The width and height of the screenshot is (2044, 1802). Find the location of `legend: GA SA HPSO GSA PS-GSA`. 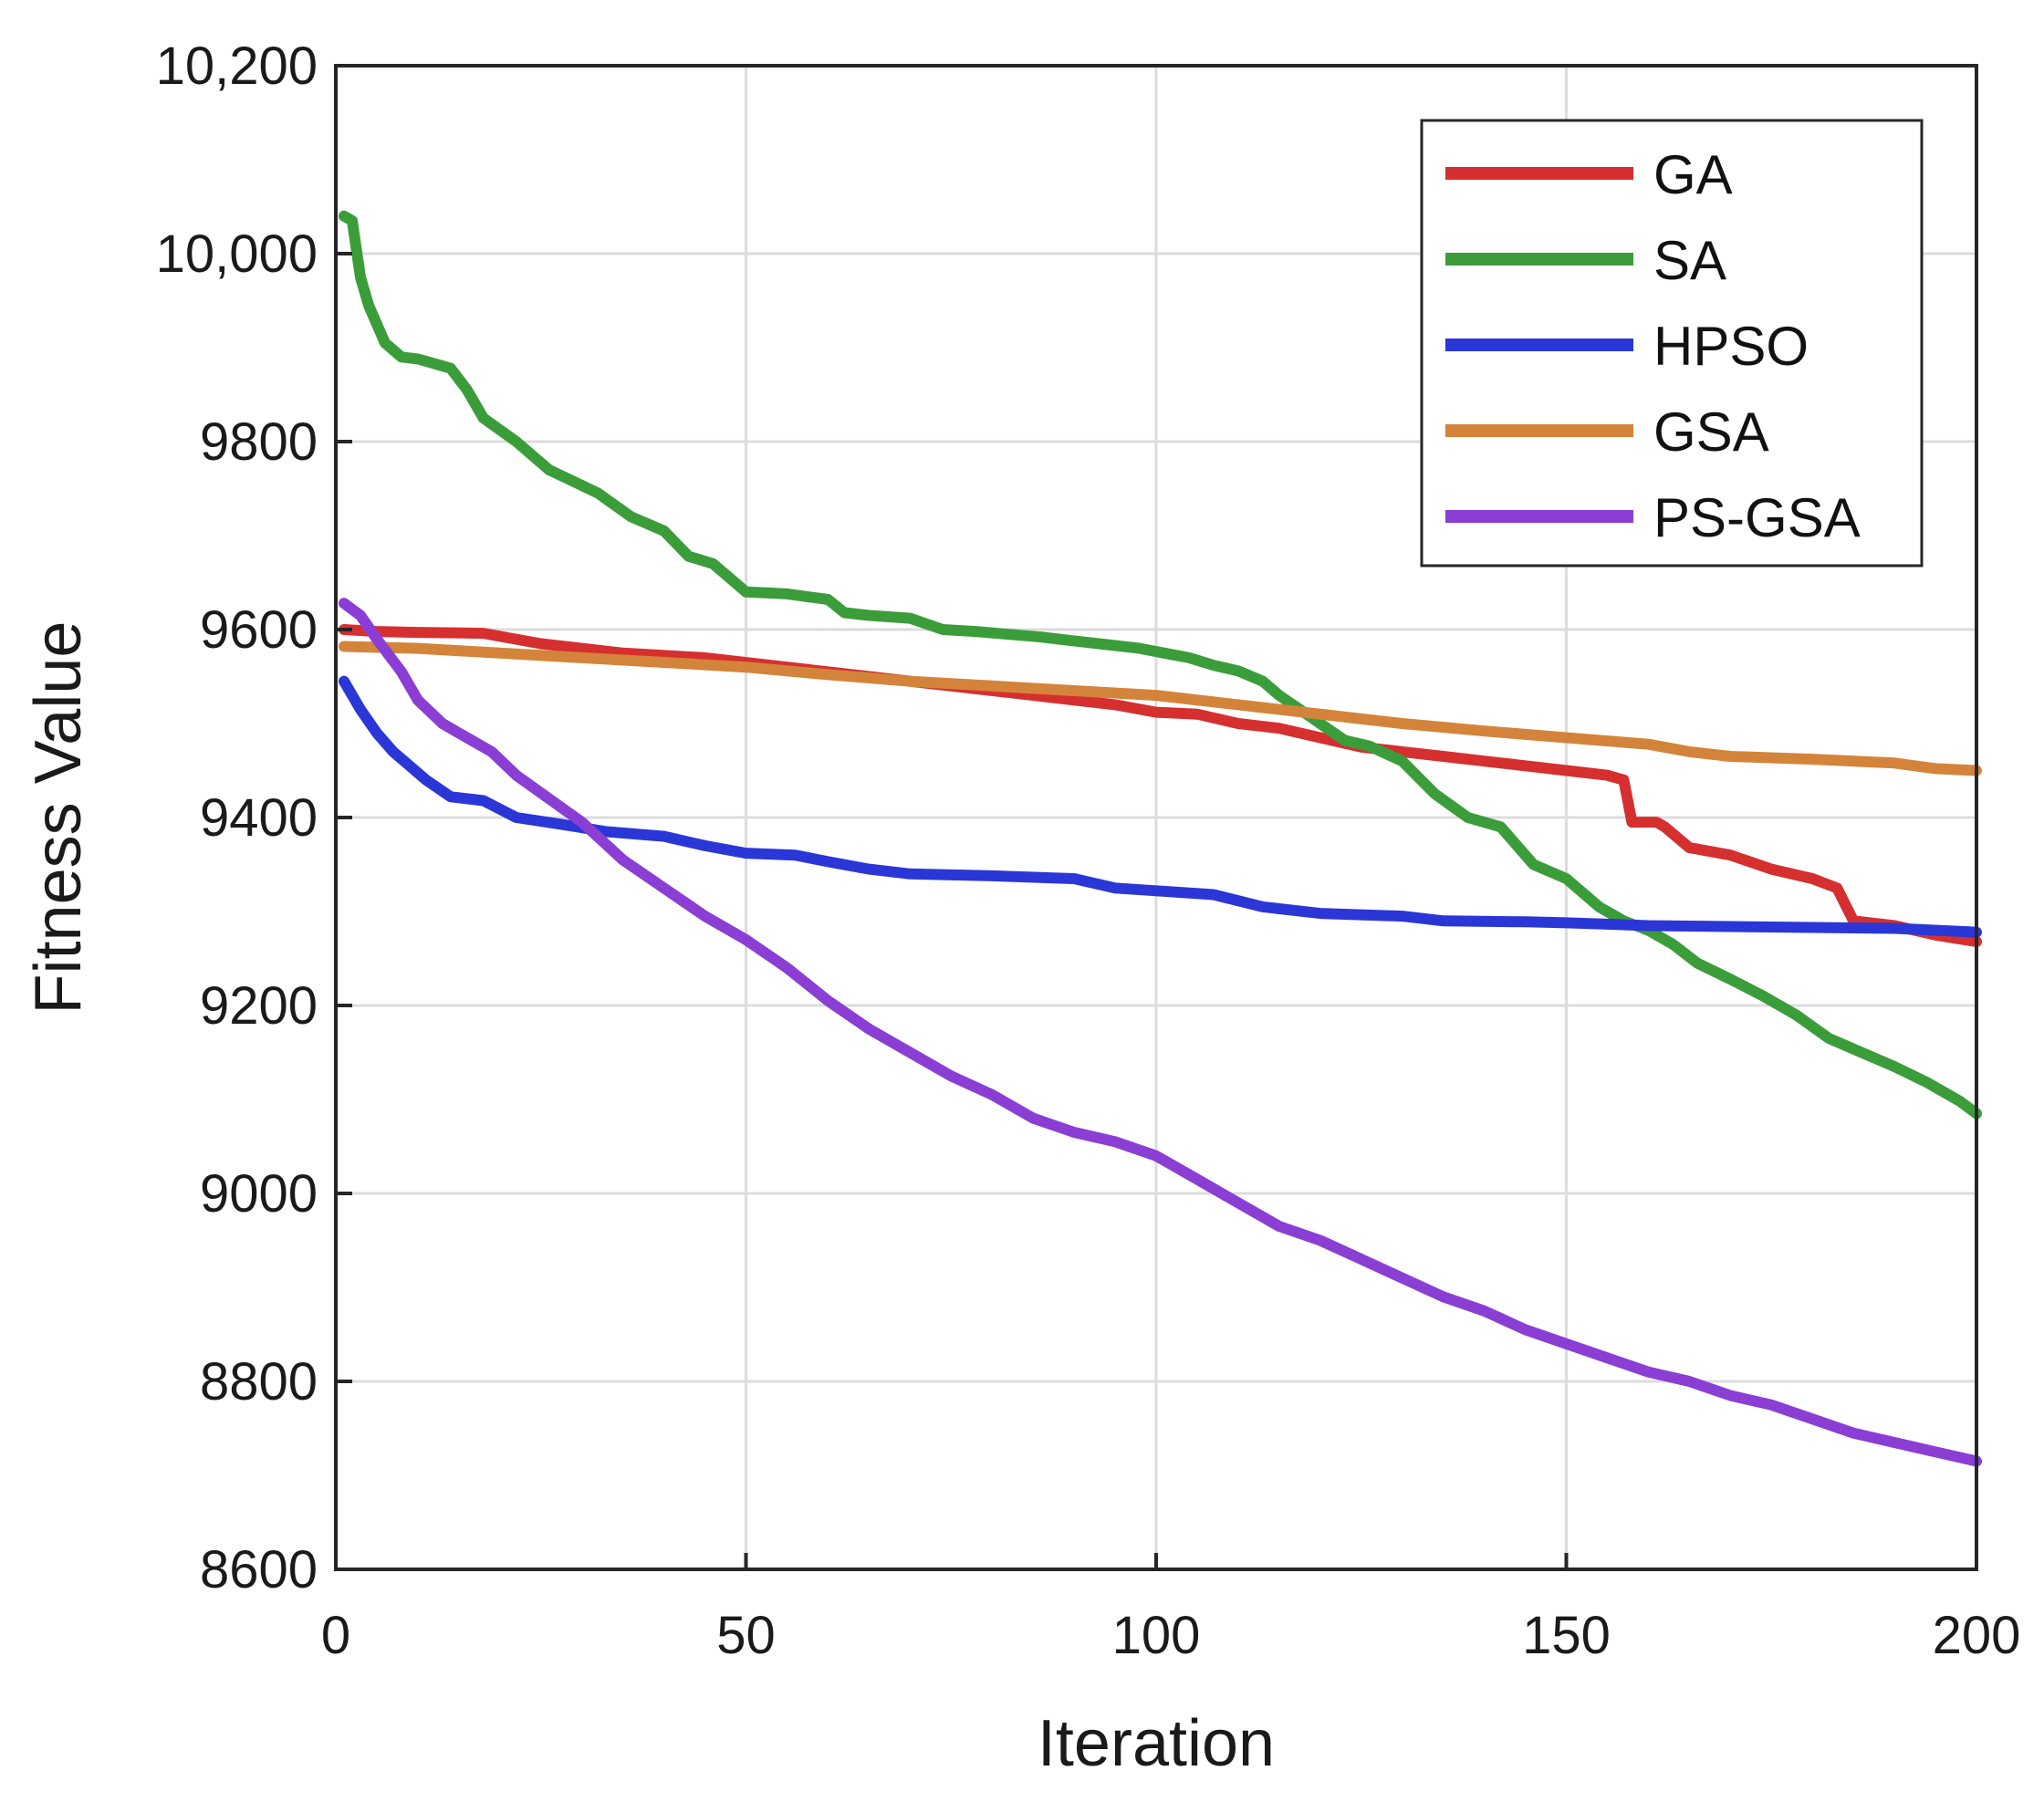

legend: GA SA HPSO GSA PS-GSA is located at coordinates (1672, 343).